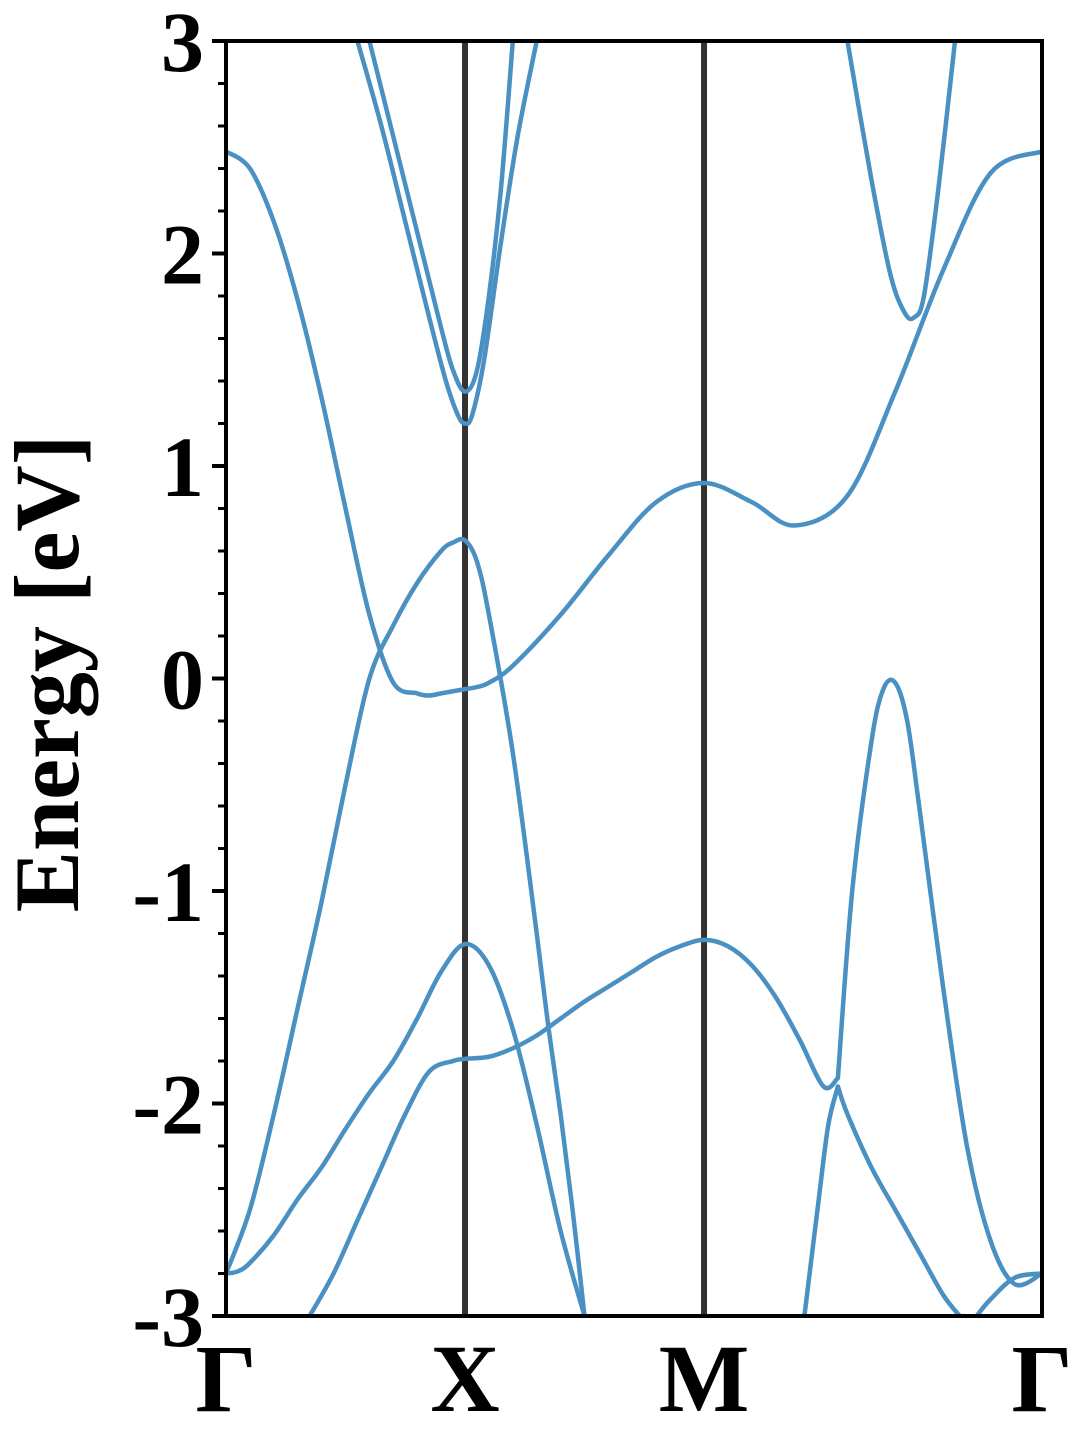 This screenshot has width=1080, height=1445. What do you see at coordinates (168, 1317) in the screenshot?
I see `y-tick-label: -3` at bounding box center [168, 1317].